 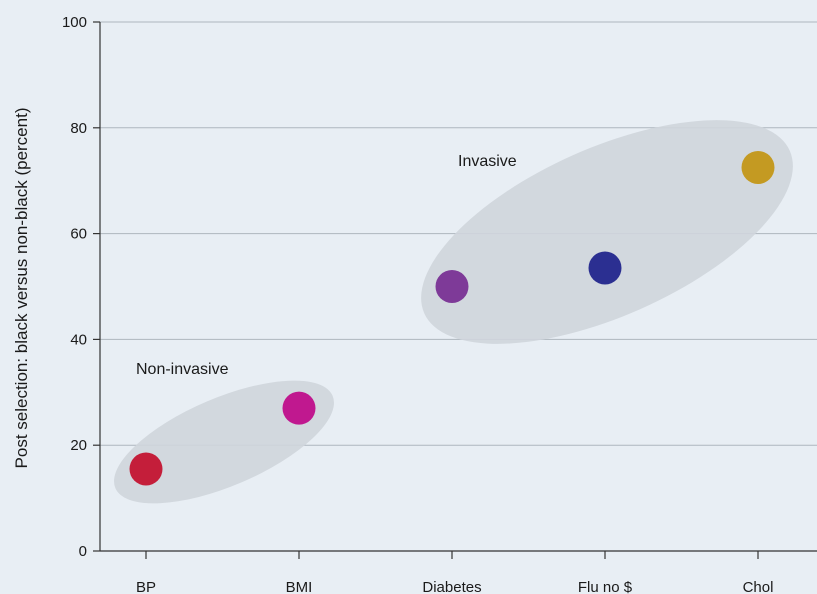 I want to click on data-point-bp, so click(x=146, y=469).